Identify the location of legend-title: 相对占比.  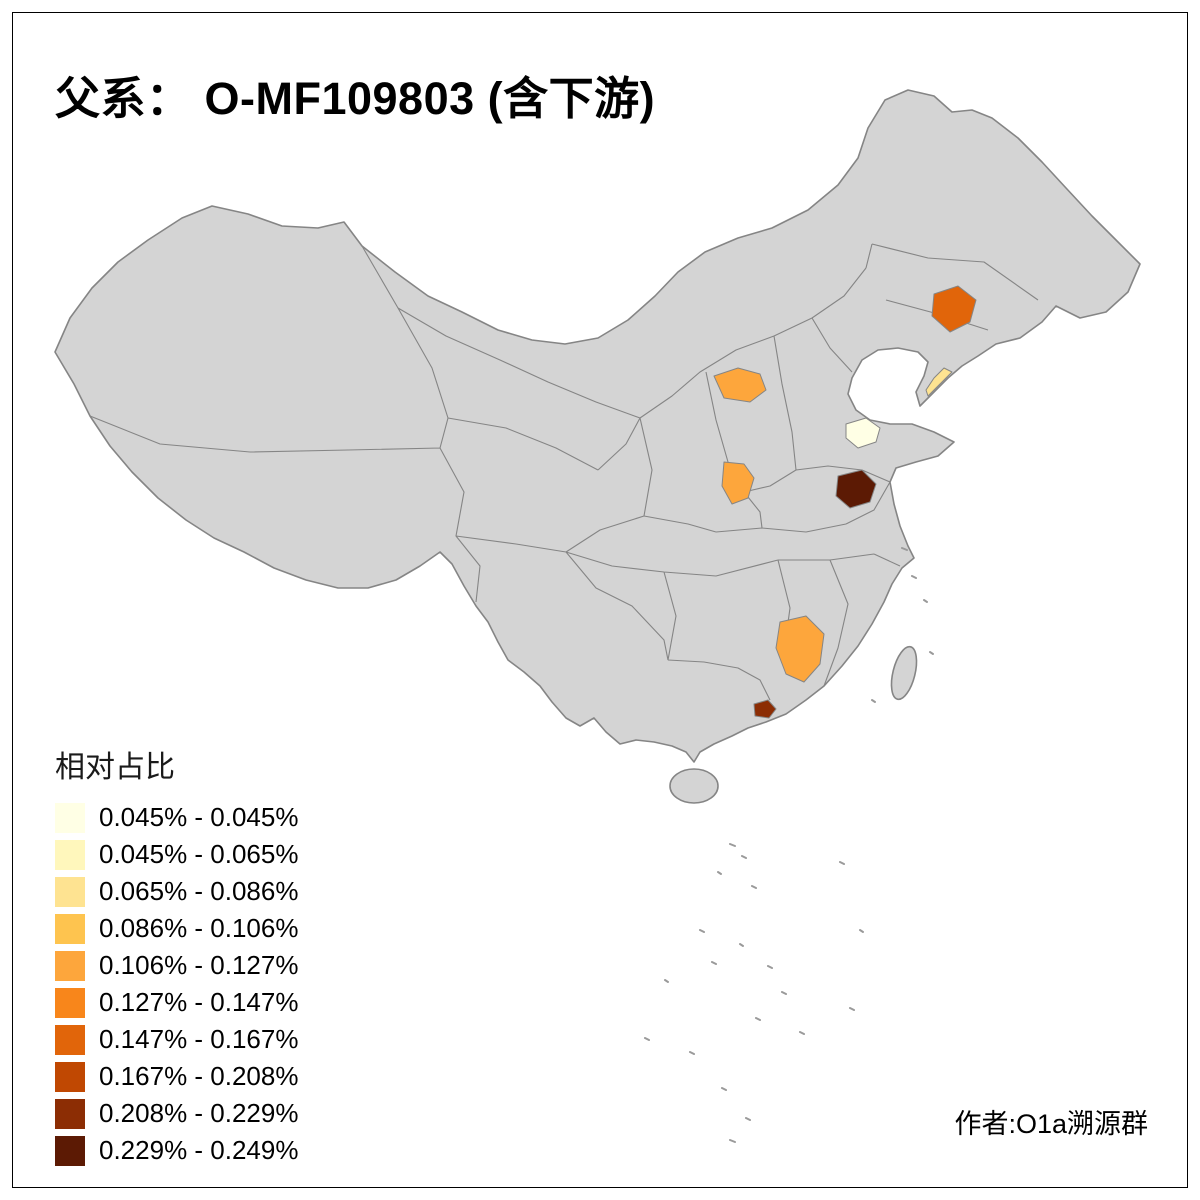
(115, 767).